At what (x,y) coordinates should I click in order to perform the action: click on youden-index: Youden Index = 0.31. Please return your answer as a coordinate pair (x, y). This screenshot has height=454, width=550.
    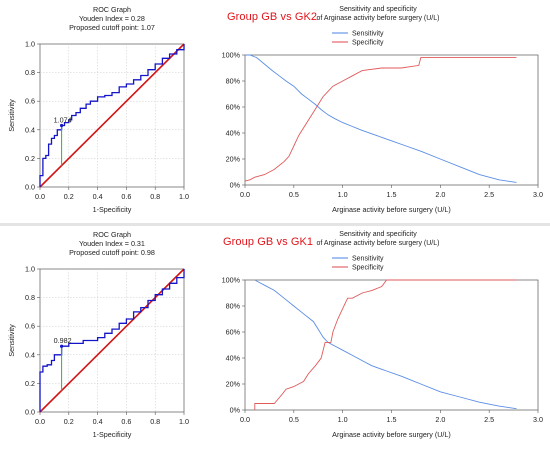
    Looking at the image, I should click on (112, 243).